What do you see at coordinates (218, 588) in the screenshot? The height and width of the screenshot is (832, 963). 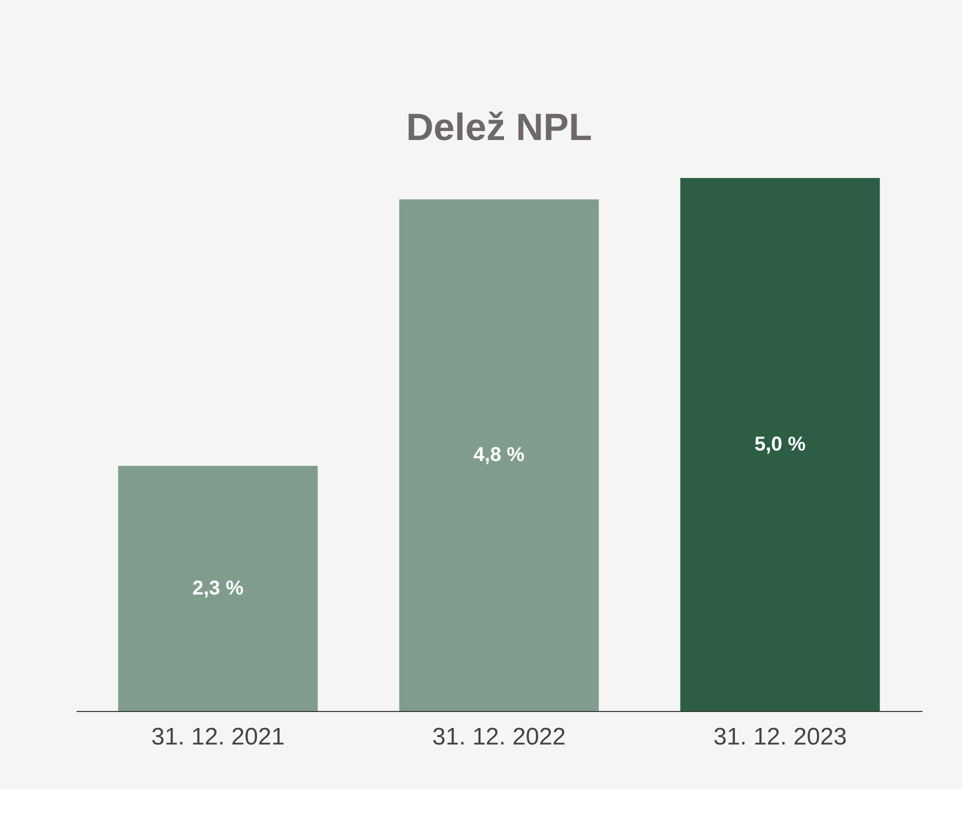 I see `data-label: 2,3 %` at bounding box center [218, 588].